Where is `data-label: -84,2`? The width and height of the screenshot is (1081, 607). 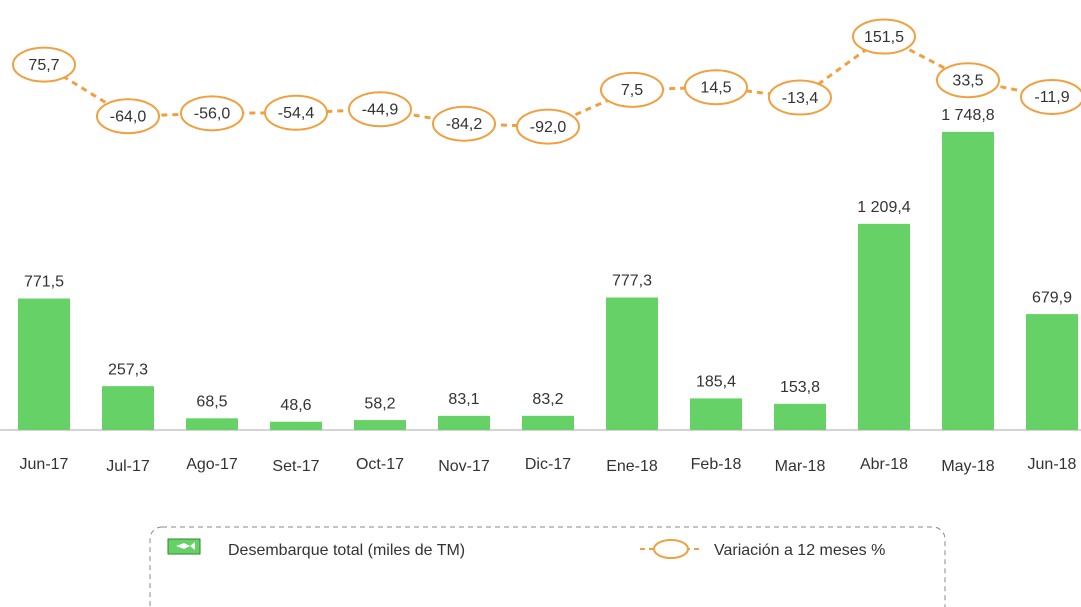
data-label: -84,2 is located at coordinates (464, 124).